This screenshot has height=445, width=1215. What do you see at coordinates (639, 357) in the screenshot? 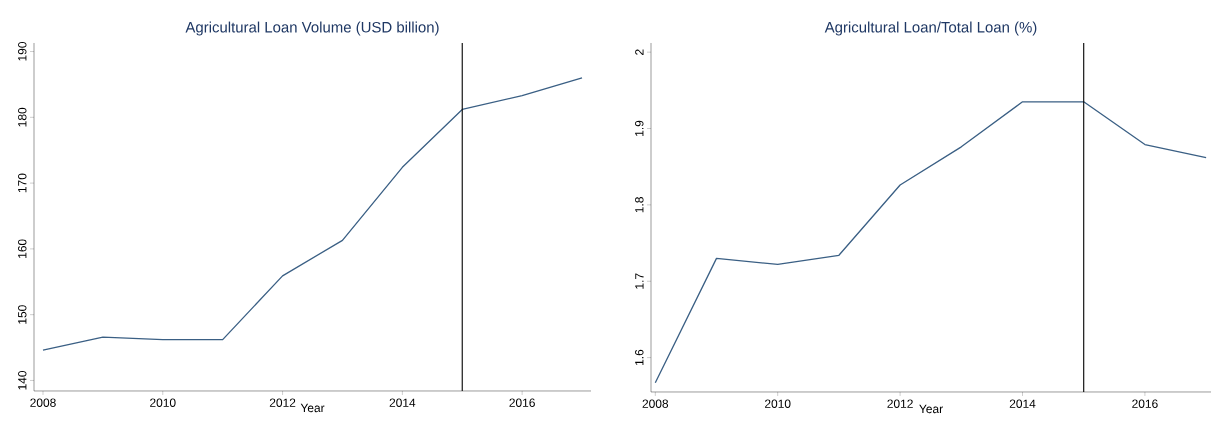
I see `y-tick-label: 1.6` at bounding box center [639, 357].